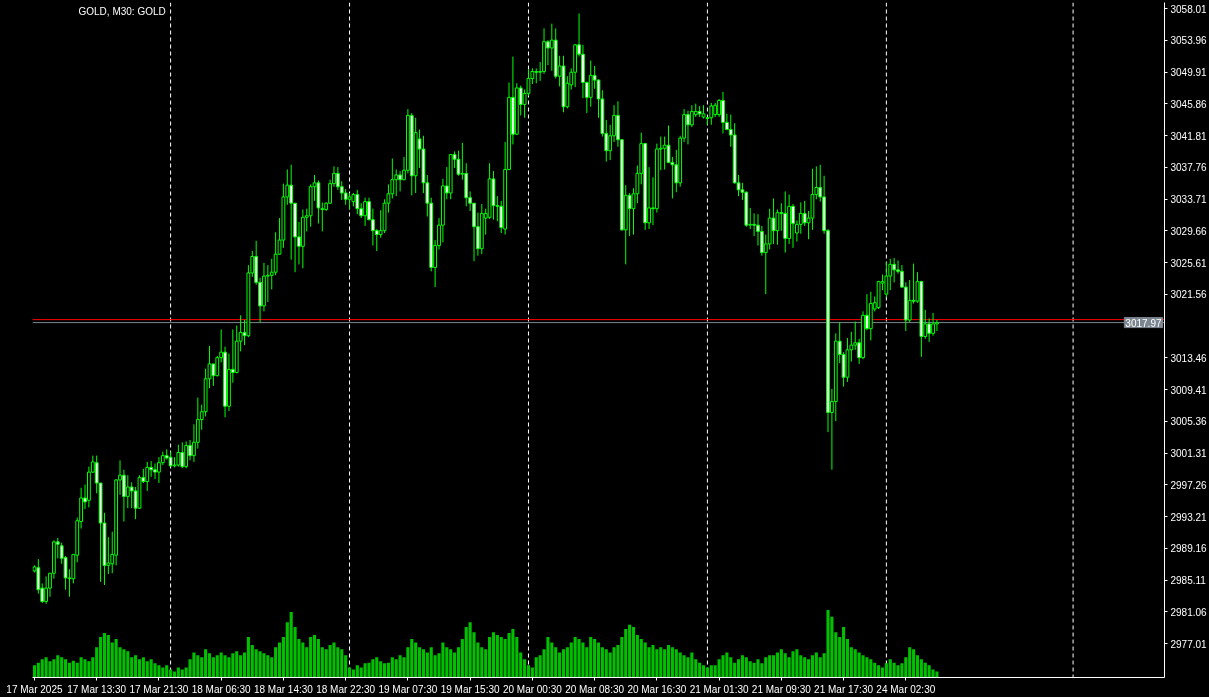 The width and height of the screenshot is (1209, 697). What do you see at coordinates (159, 689) in the screenshot?
I see `x-tick-label: 17 Mar 21:30` at bounding box center [159, 689].